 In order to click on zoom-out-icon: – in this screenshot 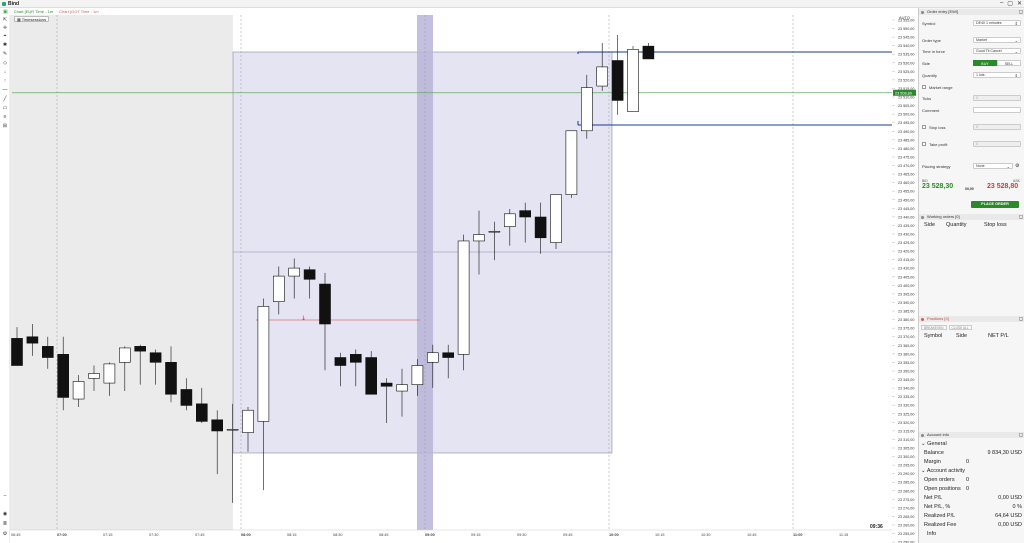, I will do `click(5, 496)`.